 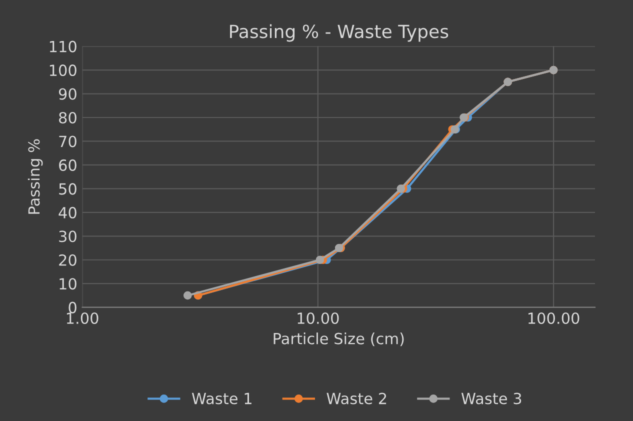 What do you see at coordinates (67, 236) in the screenshot?
I see `y-tick-label: 30` at bounding box center [67, 236].